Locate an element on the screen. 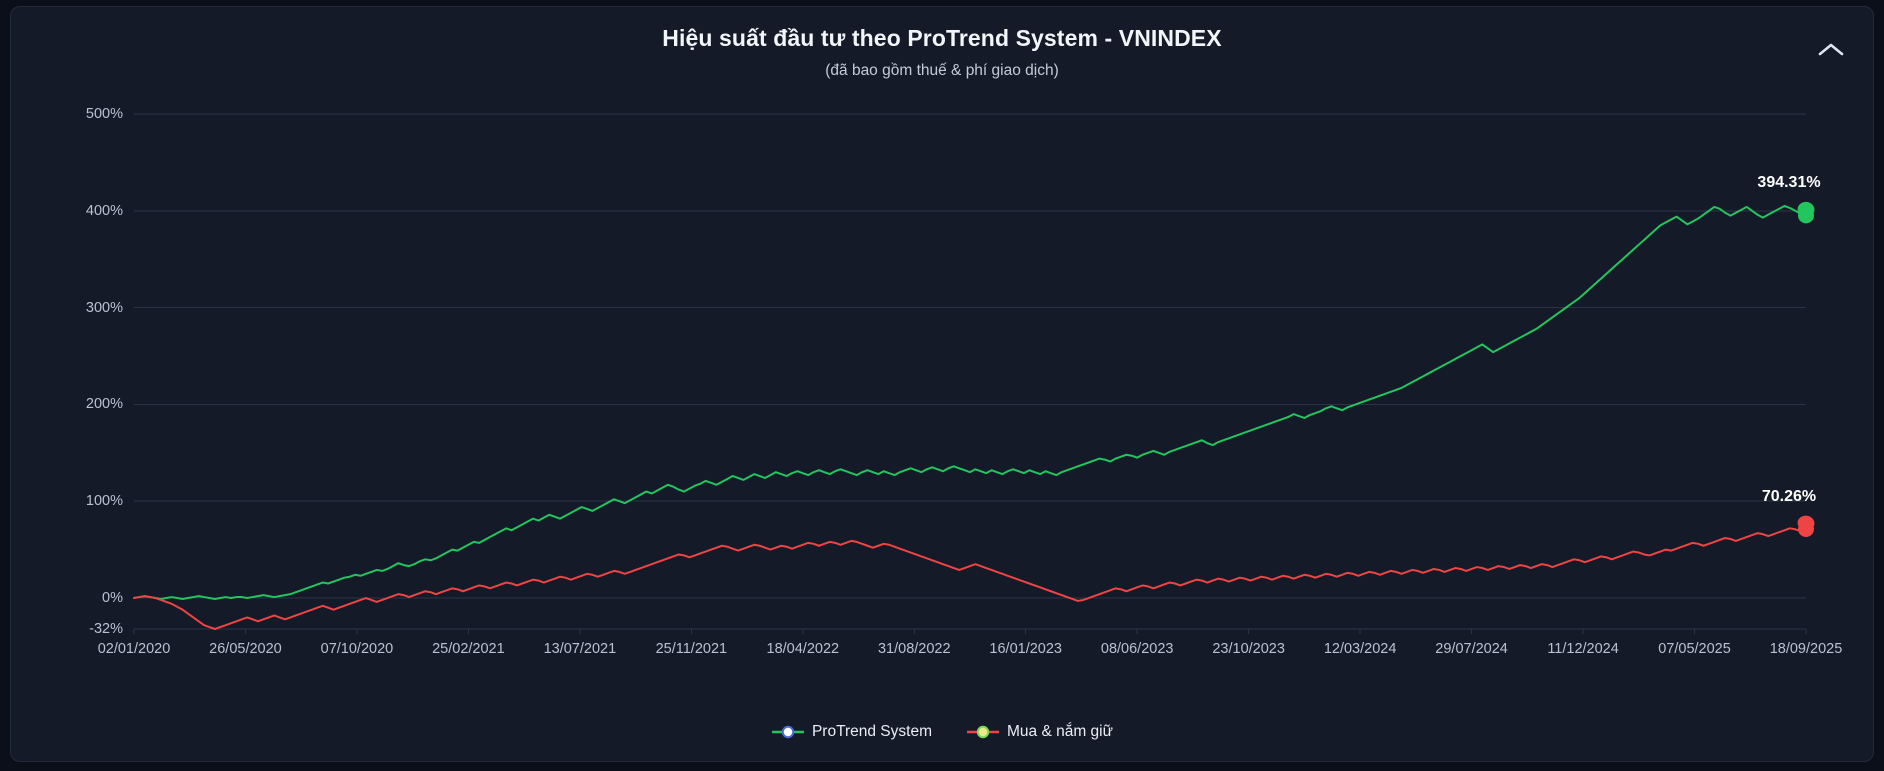 This screenshot has height=771, width=1884. x-axis-tick-label: 08/06/2023 is located at coordinates (1137, 649).